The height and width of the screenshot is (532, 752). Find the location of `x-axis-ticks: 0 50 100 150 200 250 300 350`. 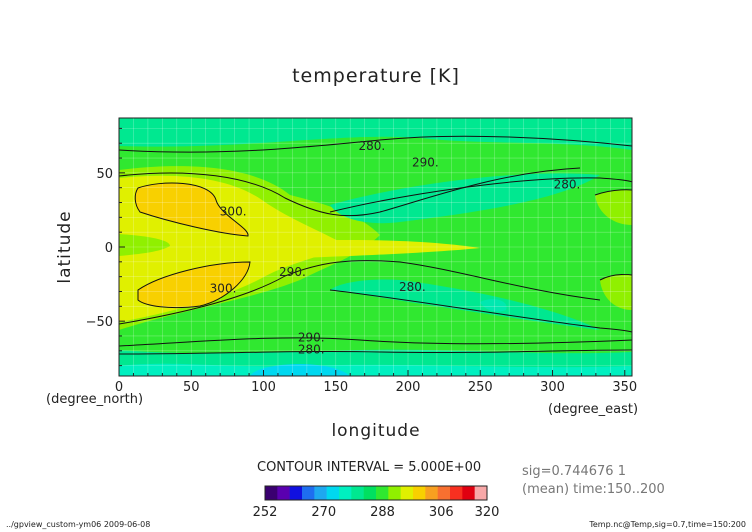

x-axis-ticks: 0 50 100 150 200 250 300 350 is located at coordinates (376, 382).